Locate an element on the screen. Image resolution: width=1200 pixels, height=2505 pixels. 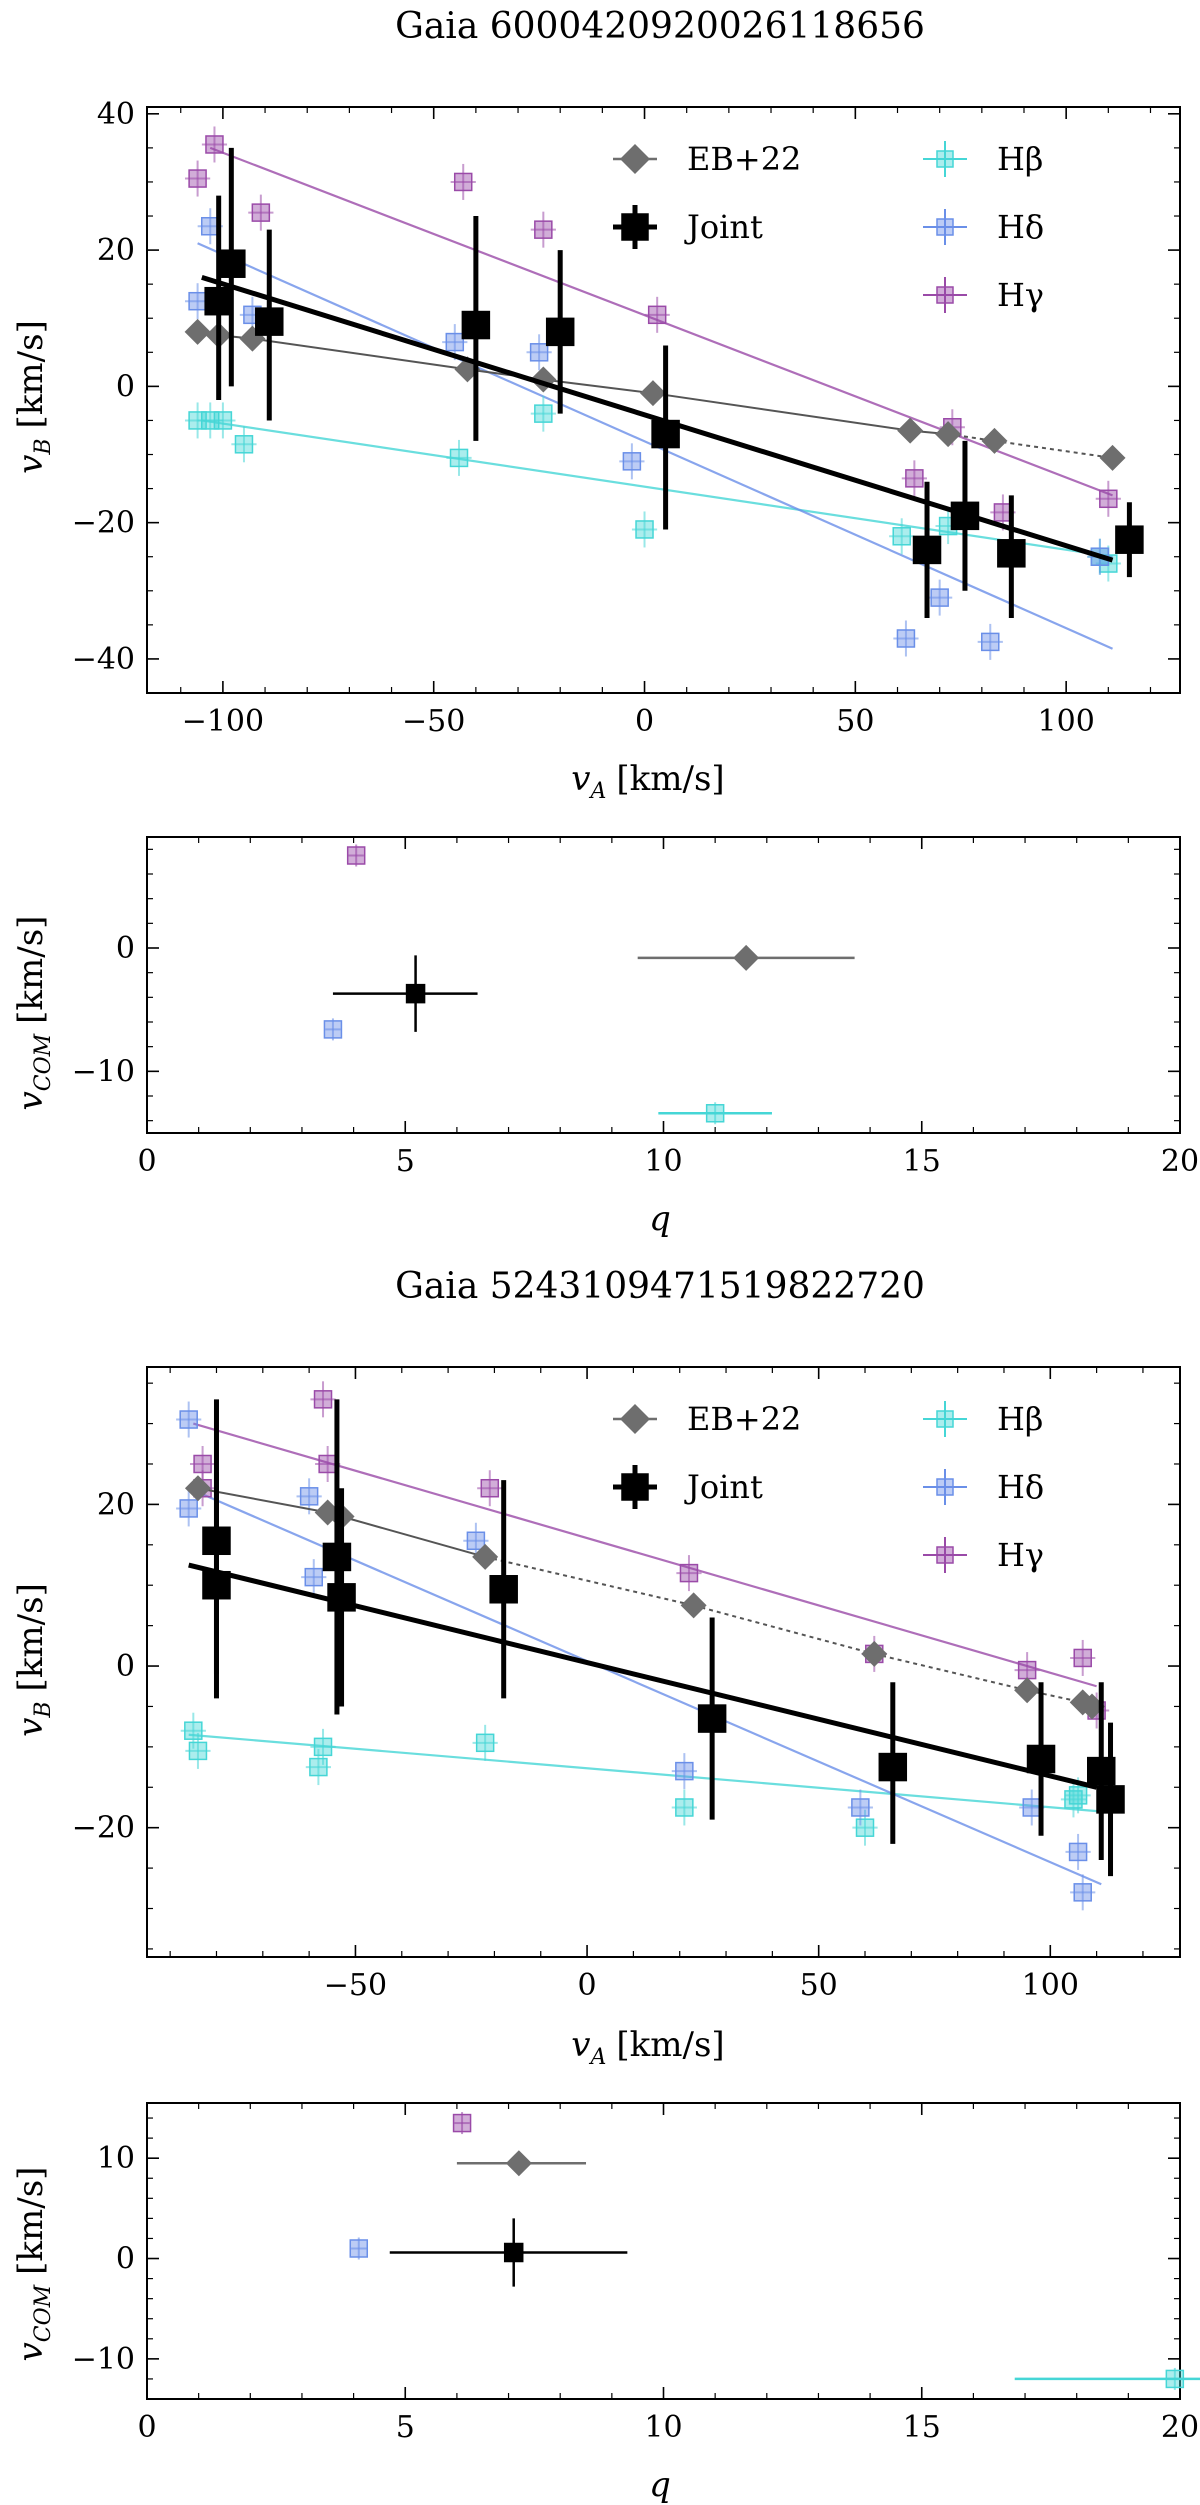
legend-diamond is located at coordinates (635, 159).